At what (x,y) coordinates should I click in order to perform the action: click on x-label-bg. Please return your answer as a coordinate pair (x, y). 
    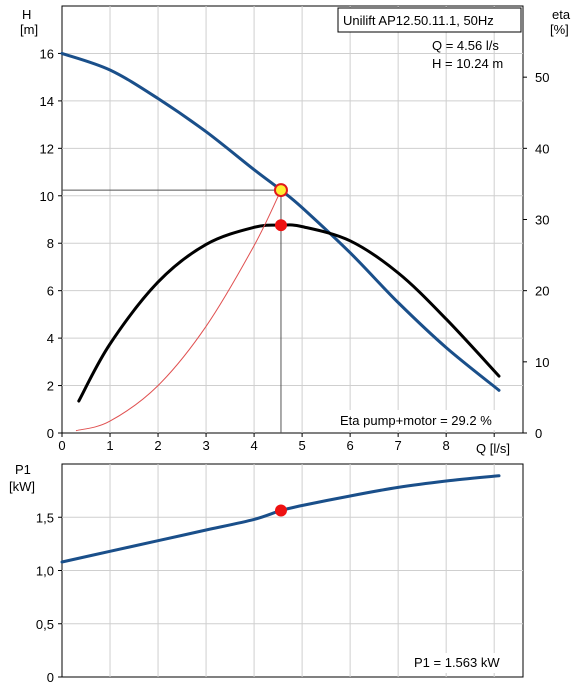
    Looking at the image, I should click on (498, 449).